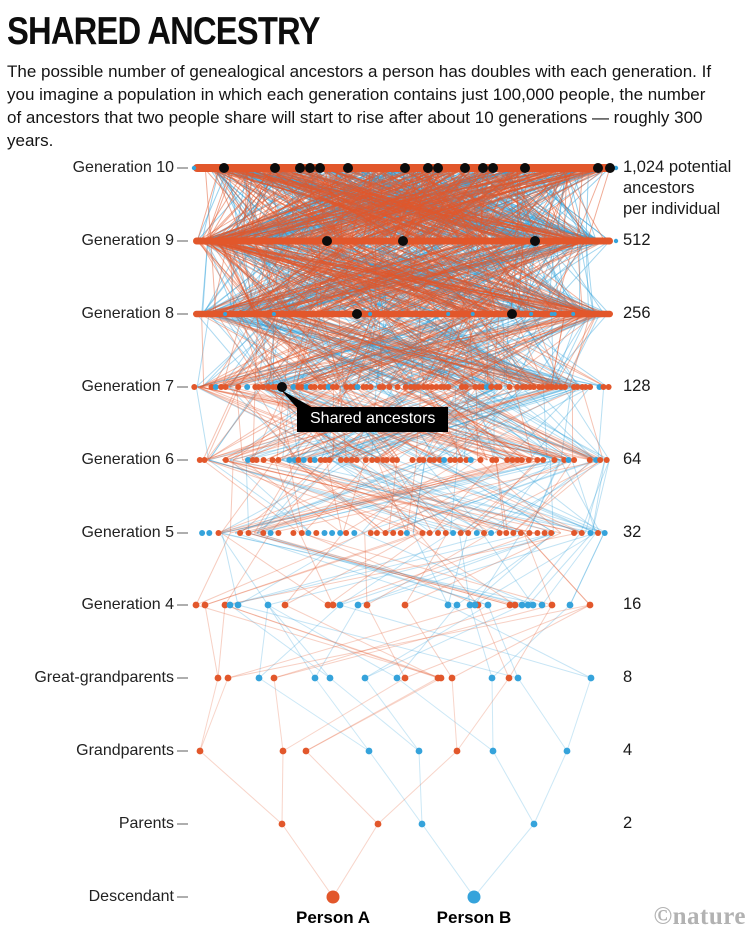 Image resolution: width=751 pixels, height=950 pixels. I want to click on row-label-generation-7: Generation 7, so click(127, 386).